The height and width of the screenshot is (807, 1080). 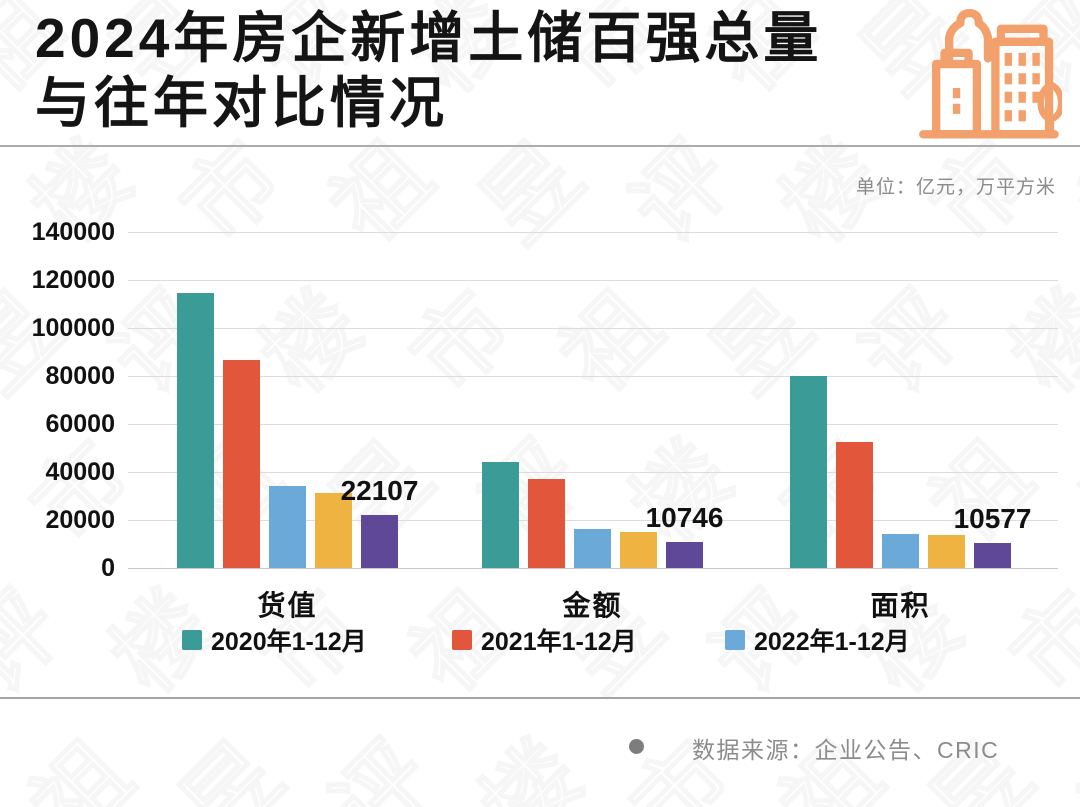 What do you see at coordinates (80, 520) in the screenshot?
I see `y-axis-tick-label: 20000` at bounding box center [80, 520].